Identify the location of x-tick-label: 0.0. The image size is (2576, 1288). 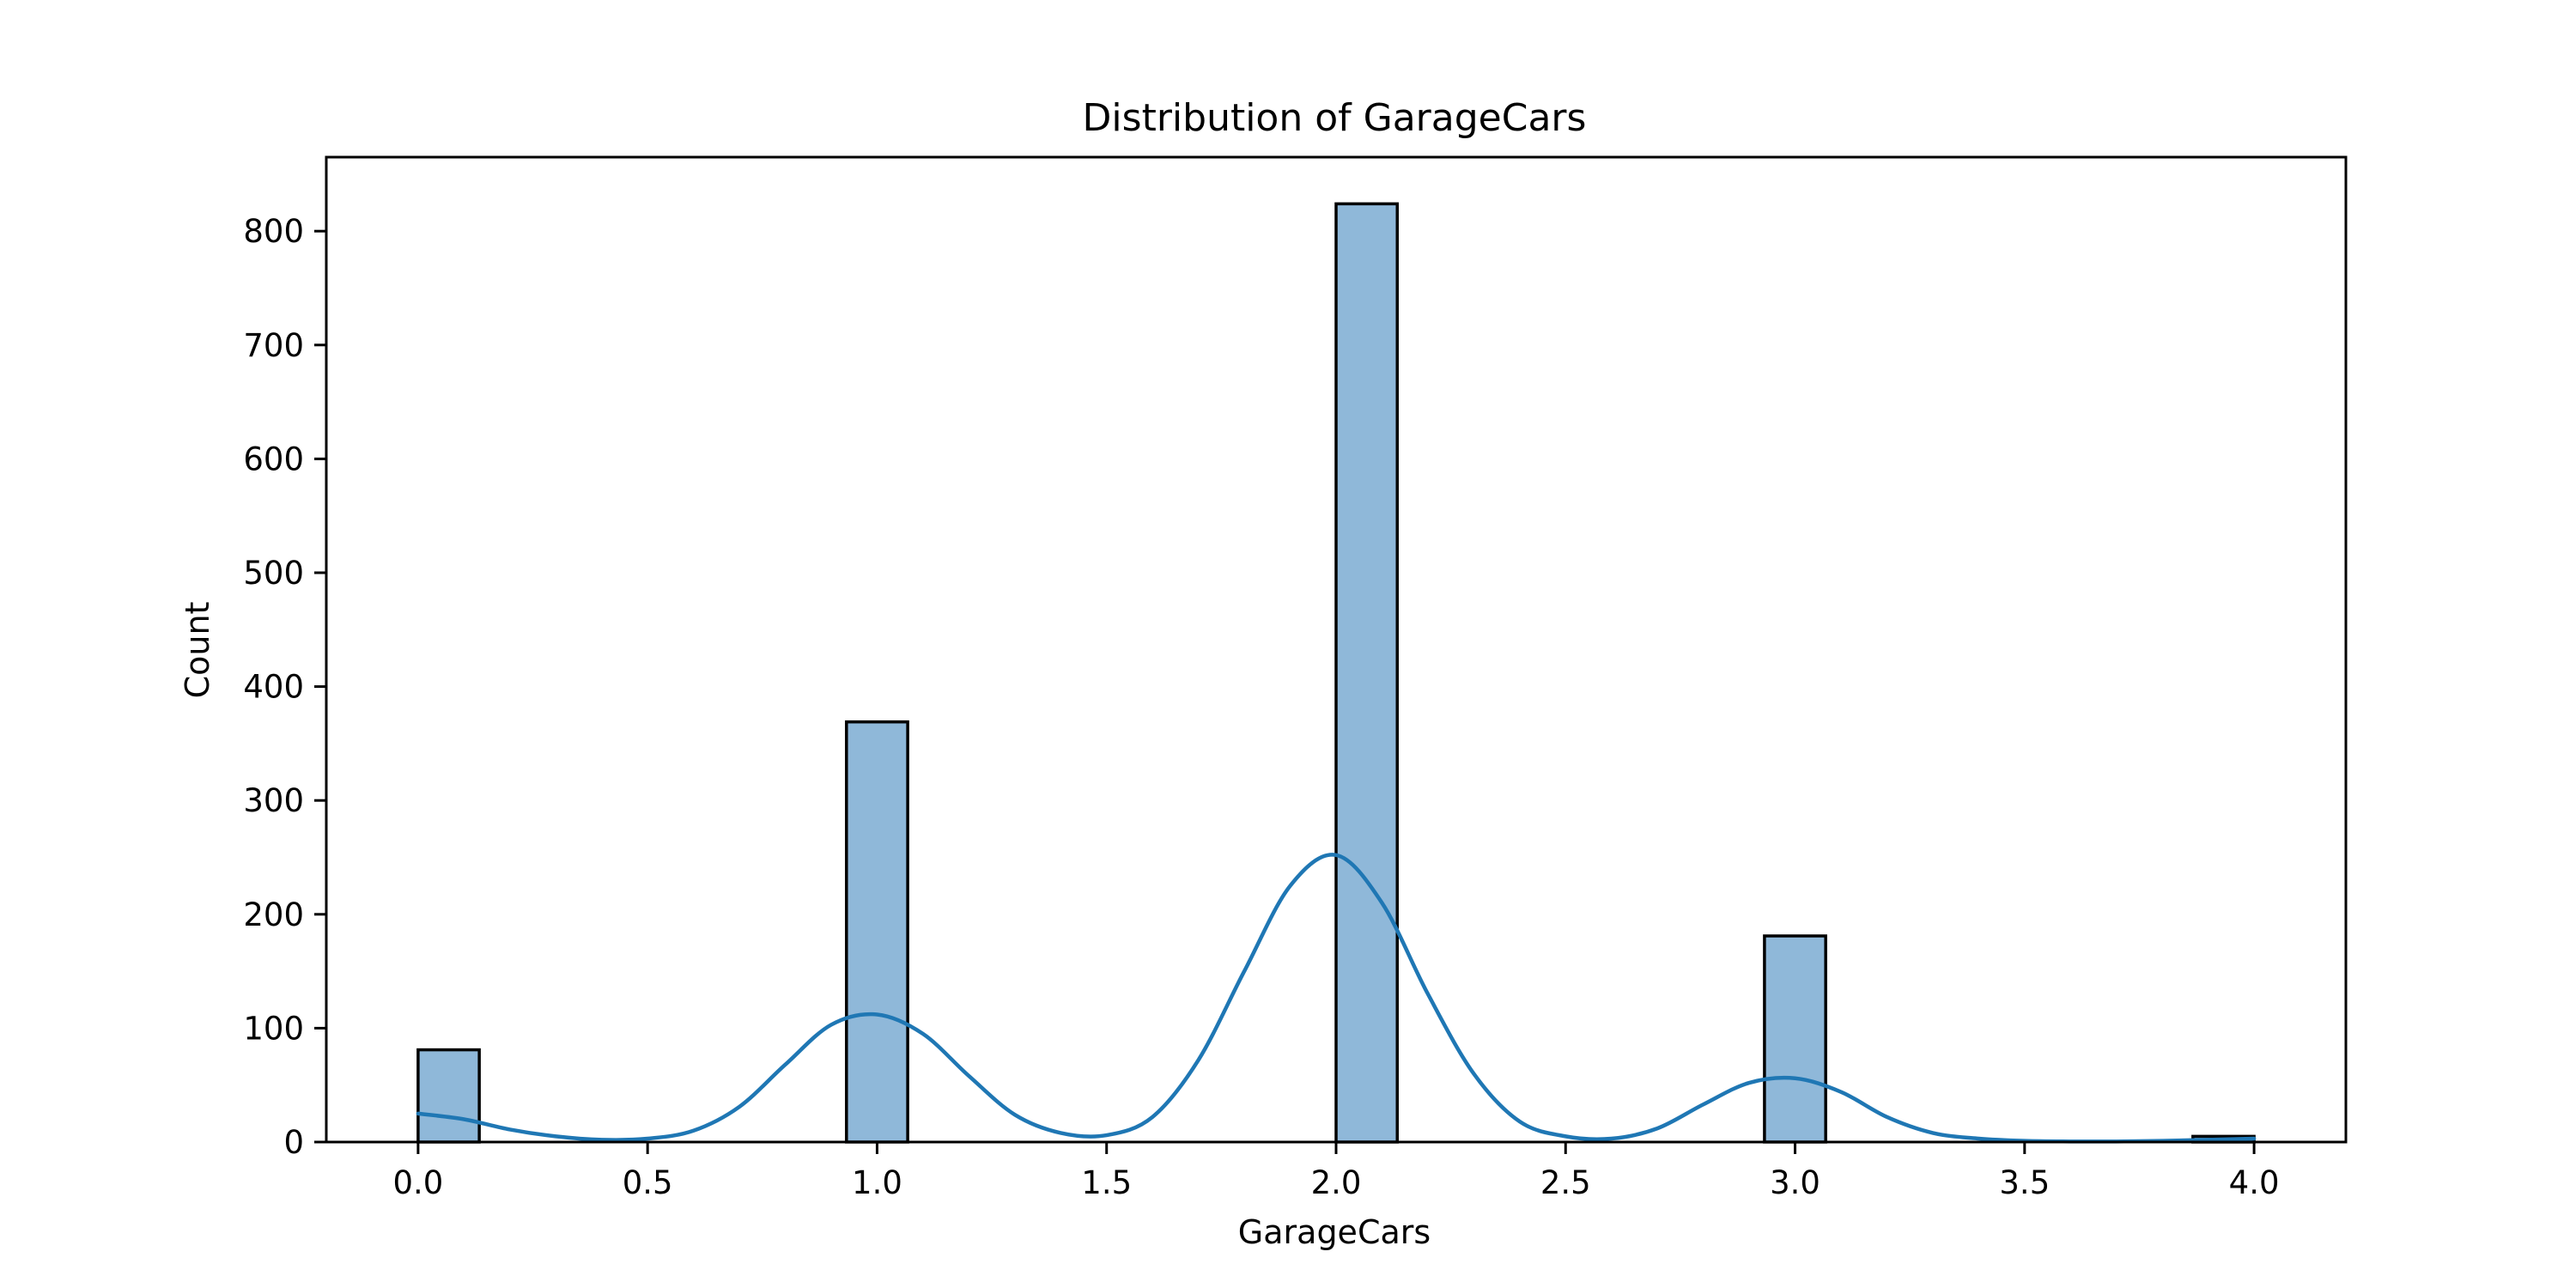
(418, 1182).